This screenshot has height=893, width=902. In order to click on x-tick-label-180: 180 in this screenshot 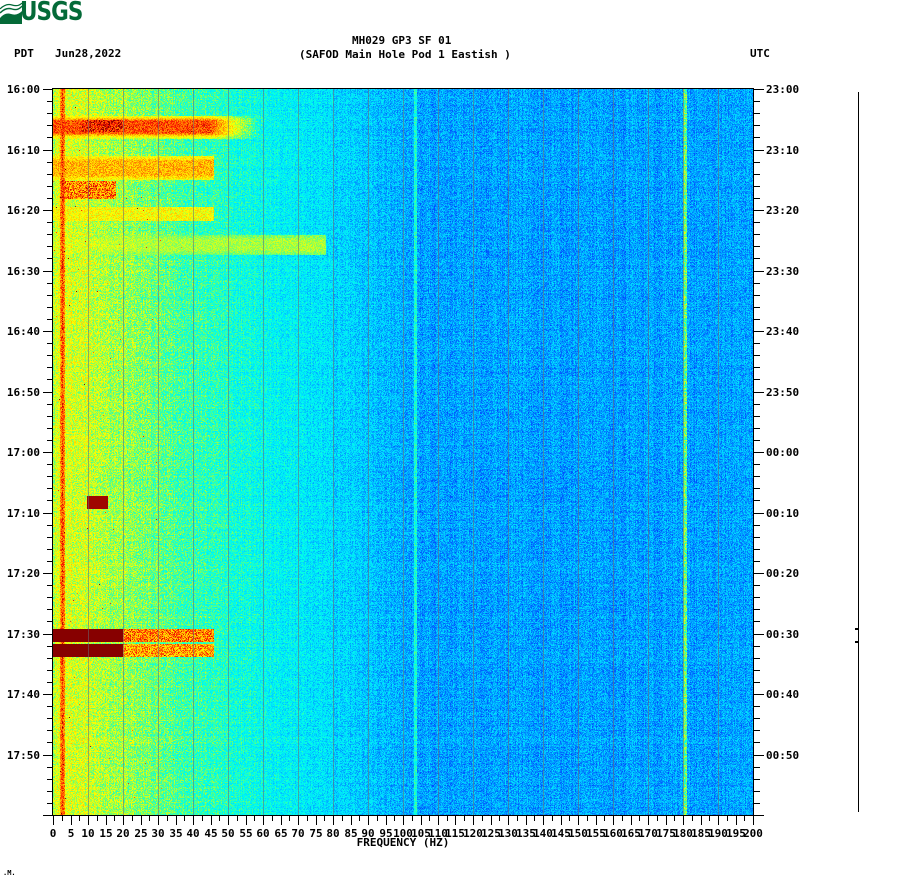, I will do `click(683, 833)`.